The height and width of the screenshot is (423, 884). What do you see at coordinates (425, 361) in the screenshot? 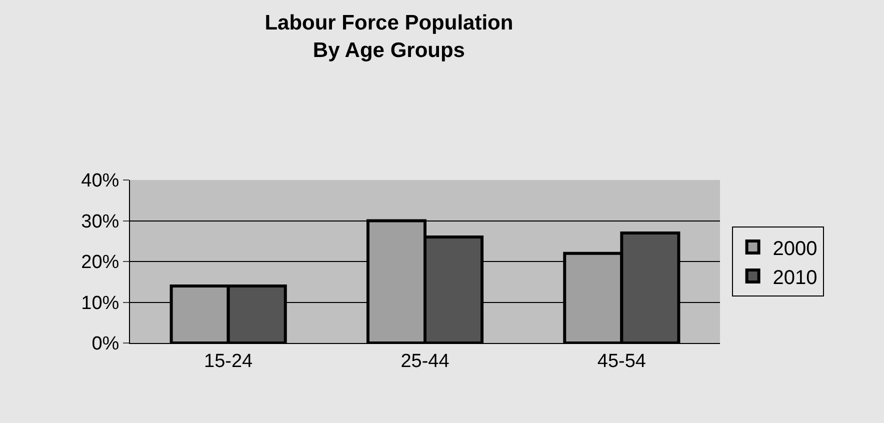
I see `x-tick-label: 25-44` at bounding box center [425, 361].